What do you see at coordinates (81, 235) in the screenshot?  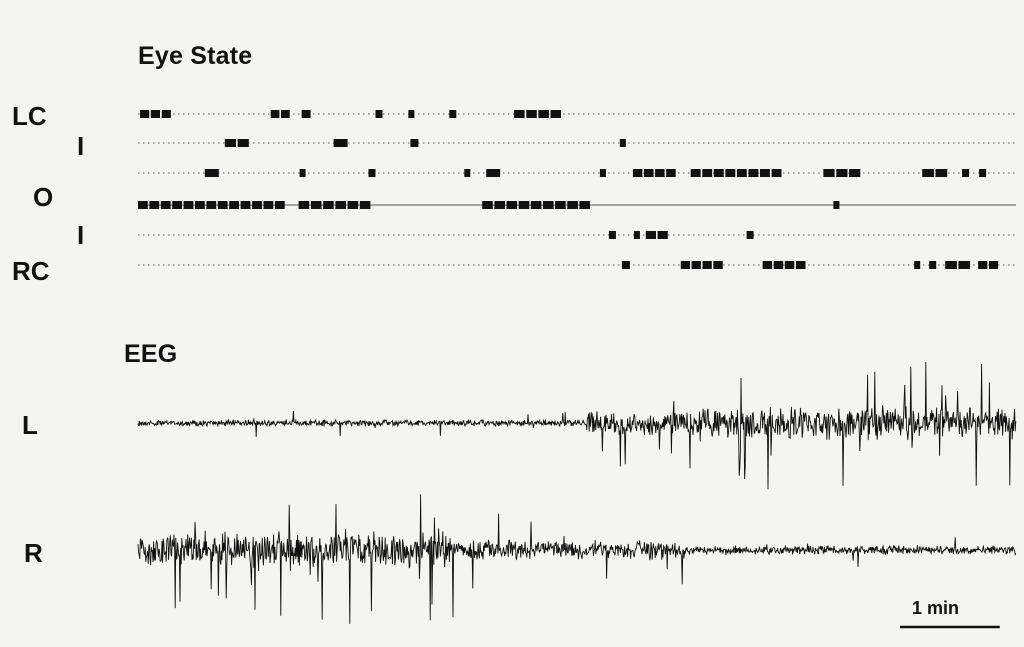 I see `state-label-i-lower: I` at bounding box center [81, 235].